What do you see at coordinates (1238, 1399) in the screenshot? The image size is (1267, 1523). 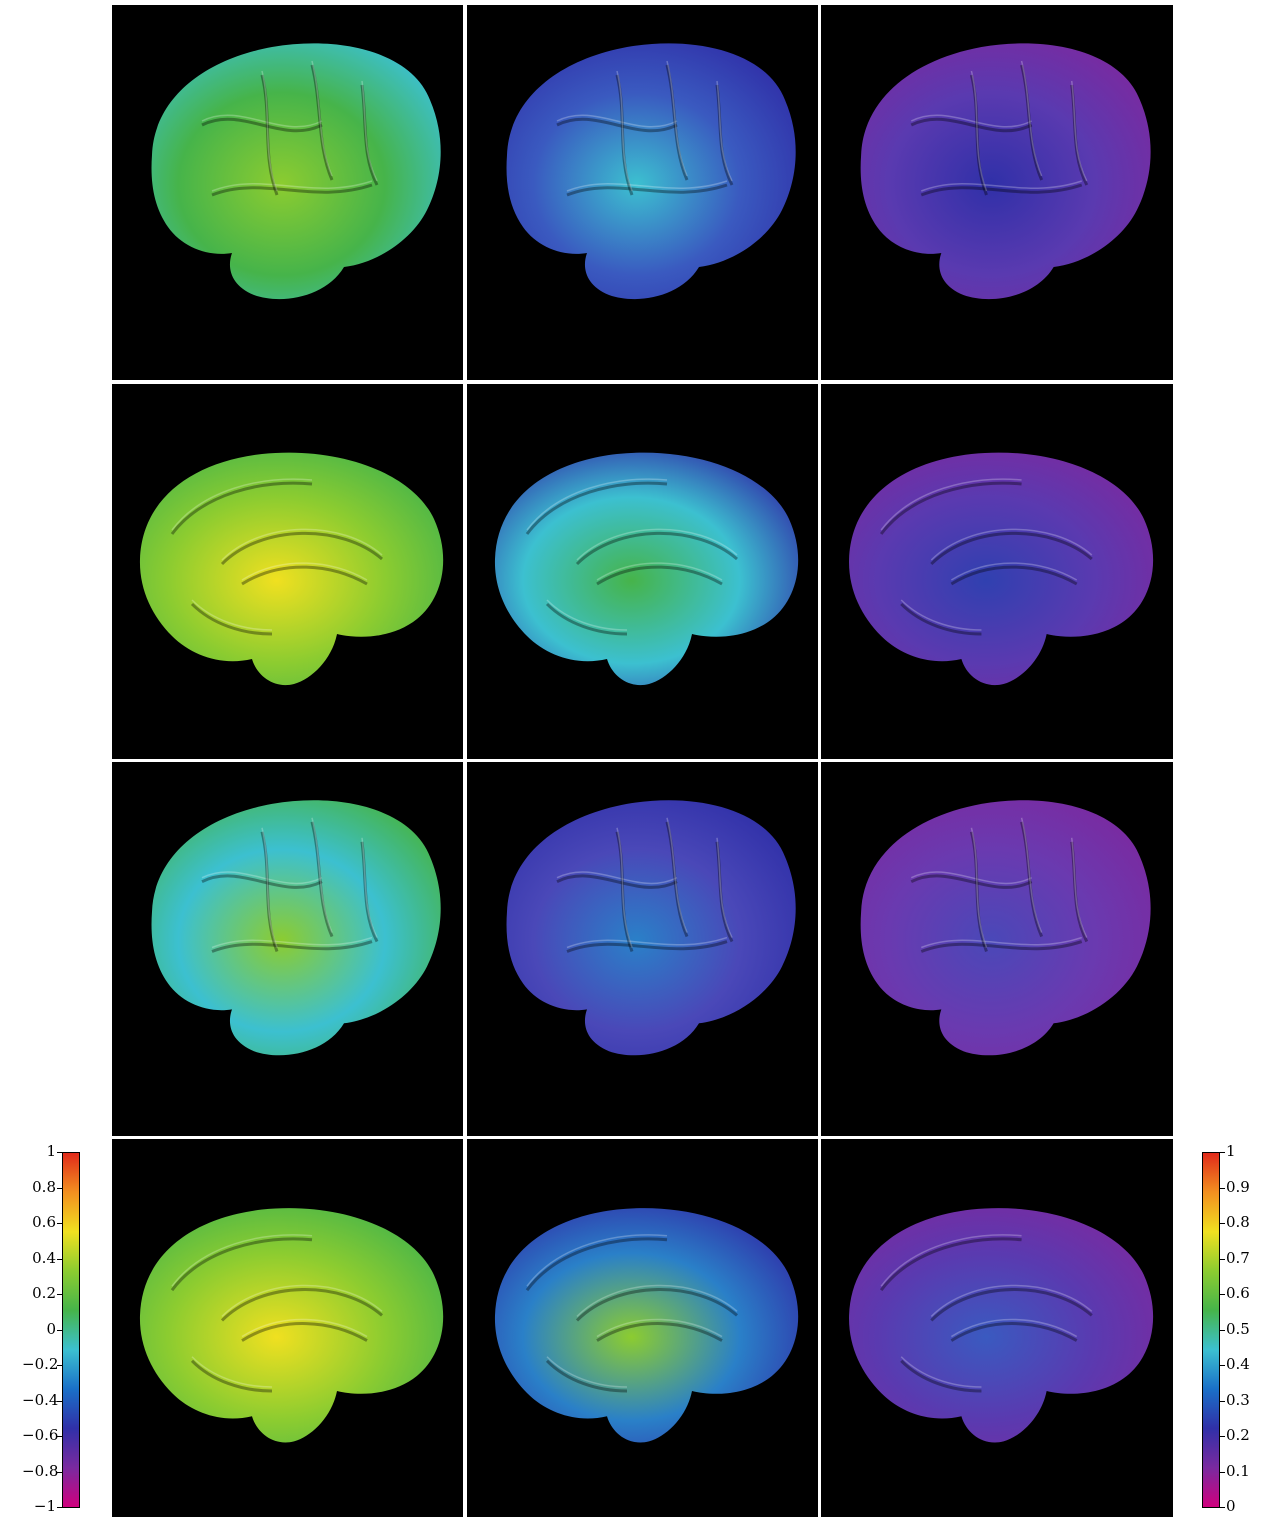 I see `colorbar-tick-label: 0.3` at bounding box center [1238, 1399].